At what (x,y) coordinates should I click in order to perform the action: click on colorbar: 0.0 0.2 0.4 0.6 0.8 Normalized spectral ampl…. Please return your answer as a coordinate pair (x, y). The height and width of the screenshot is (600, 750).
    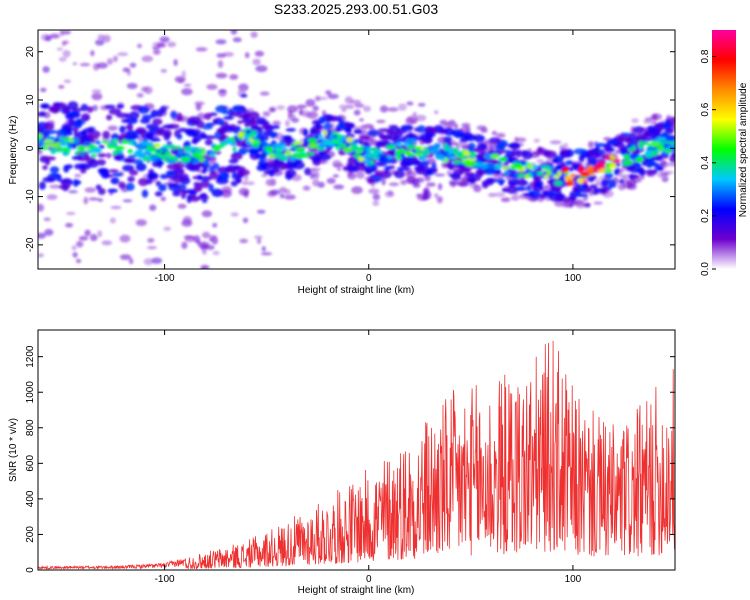
    Looking at the image, I should click on (724, 153).